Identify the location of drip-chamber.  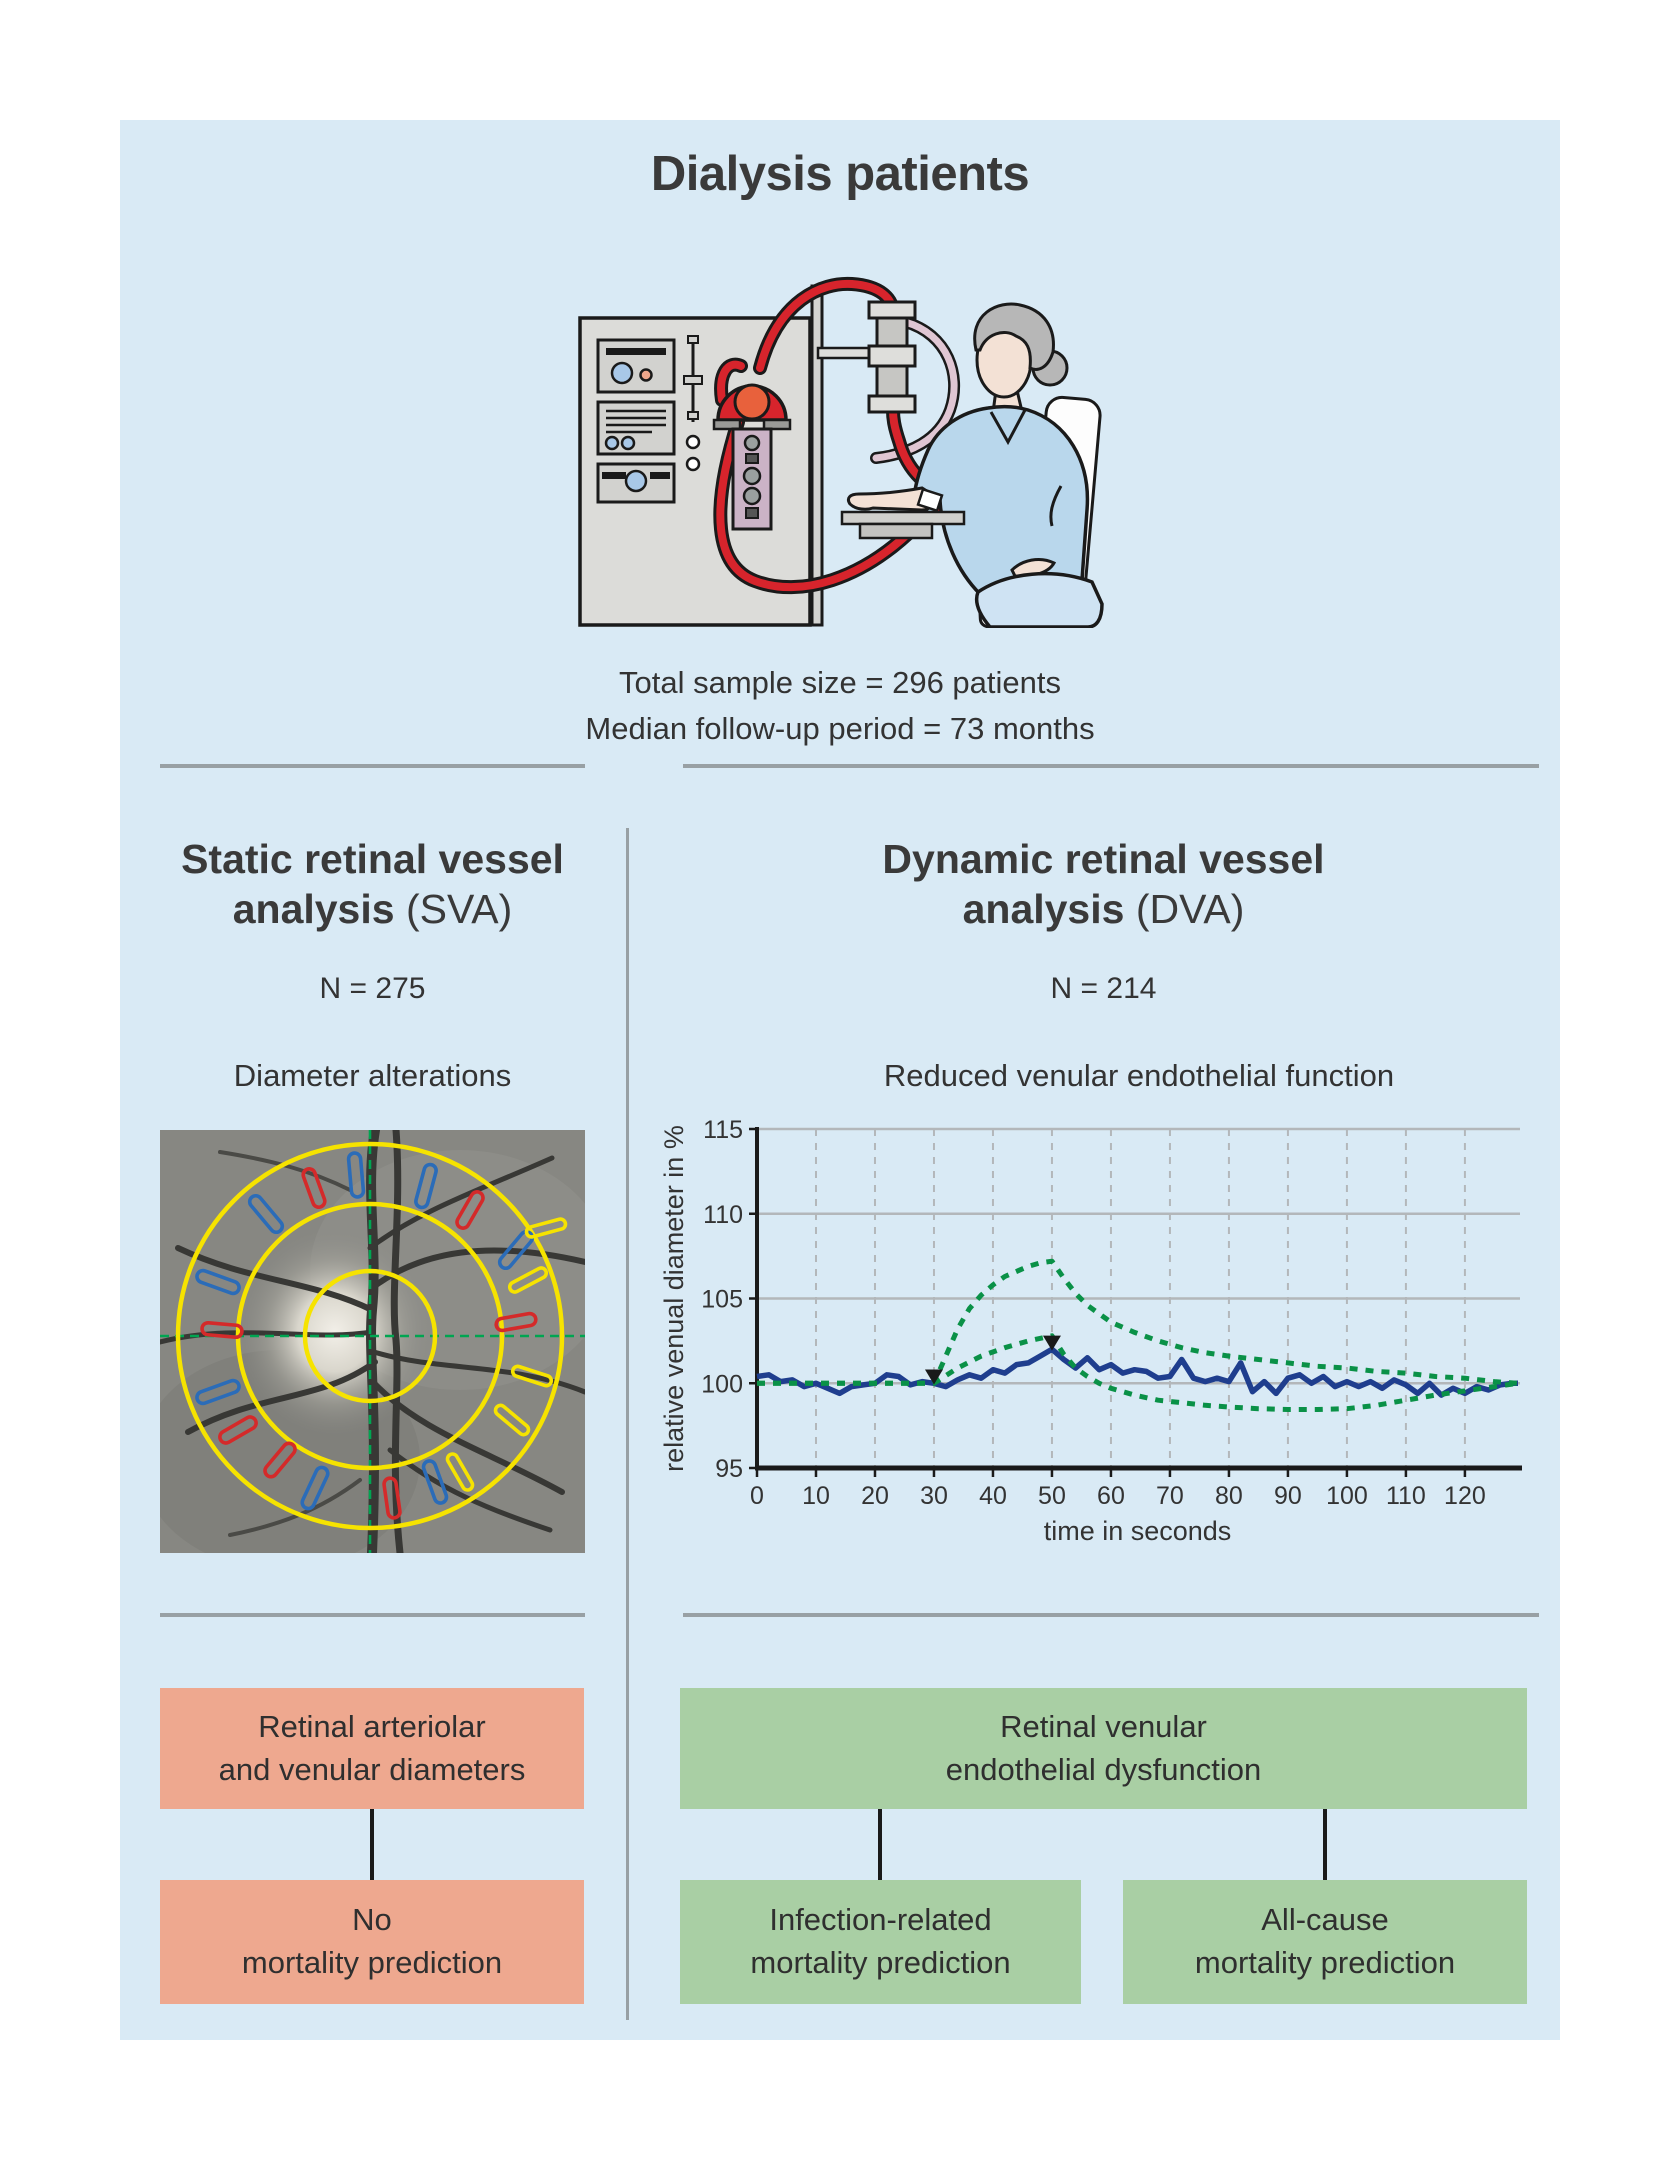
(752, 479).